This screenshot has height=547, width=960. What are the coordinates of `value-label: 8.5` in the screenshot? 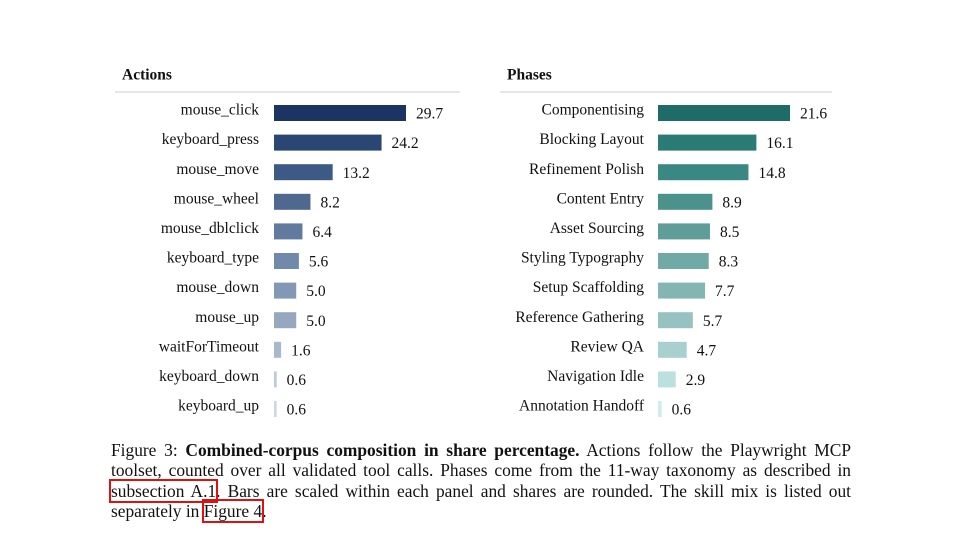 It's located at (730, 232).